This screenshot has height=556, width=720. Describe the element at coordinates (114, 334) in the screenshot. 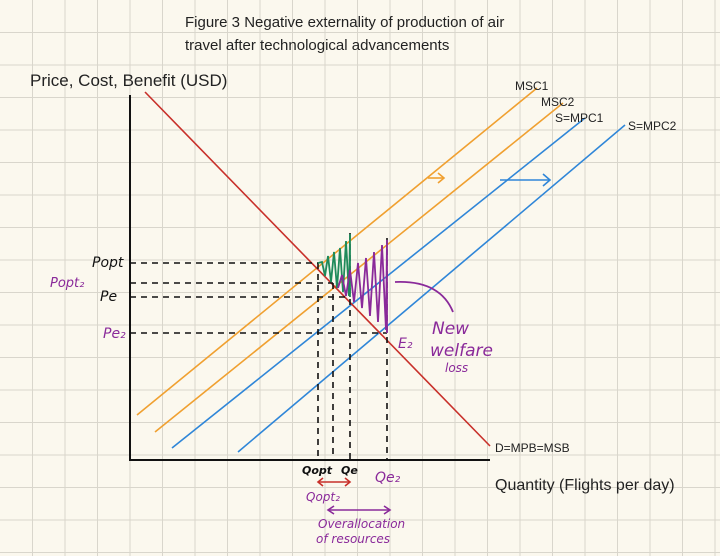

I see `pe2-label: Pe₂` at that location.